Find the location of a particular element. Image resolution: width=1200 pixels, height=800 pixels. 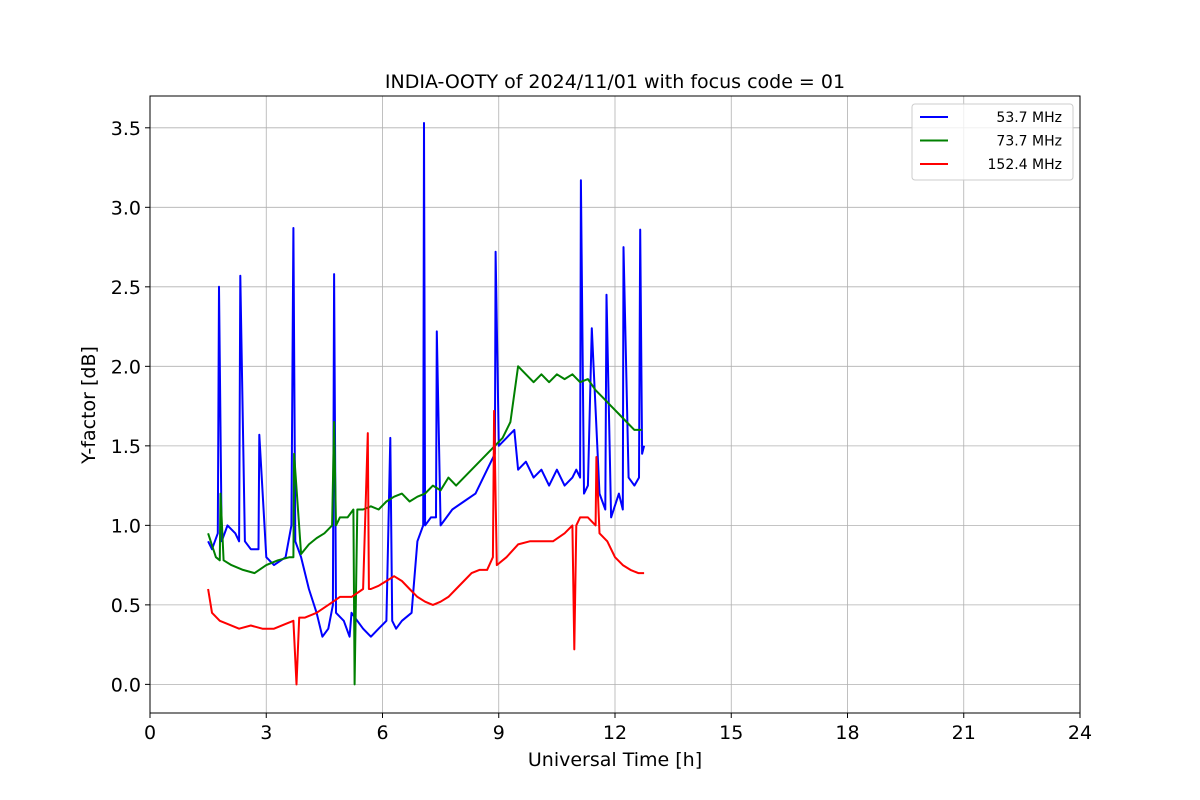

x-tick-label: 18 is located at coordinates (847, 733).